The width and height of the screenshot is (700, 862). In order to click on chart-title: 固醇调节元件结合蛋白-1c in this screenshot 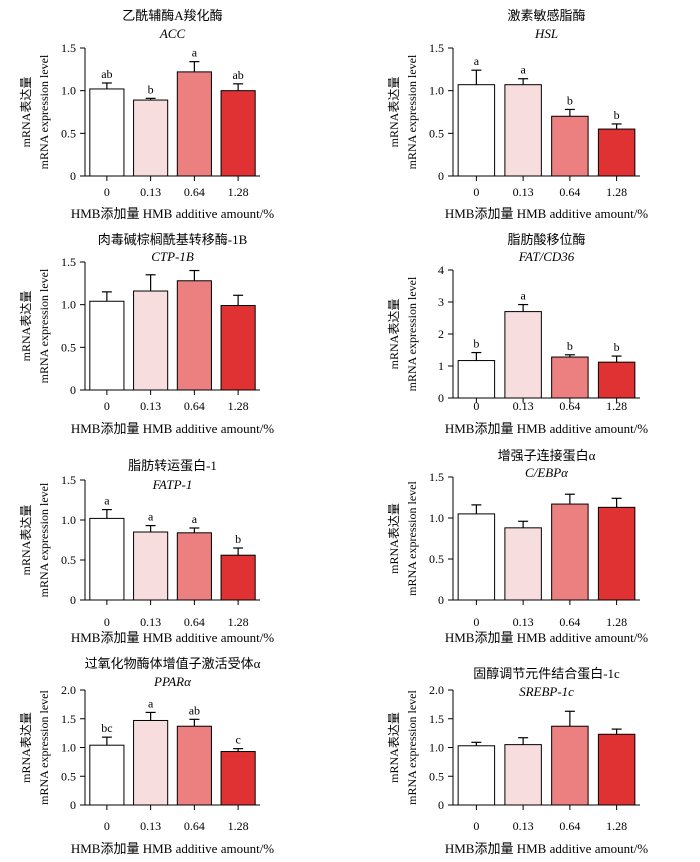, I will do `click(546, 673)`.